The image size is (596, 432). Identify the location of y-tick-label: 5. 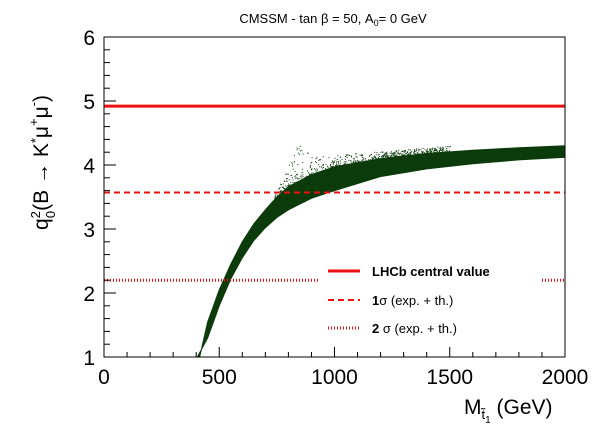
(89, 102).